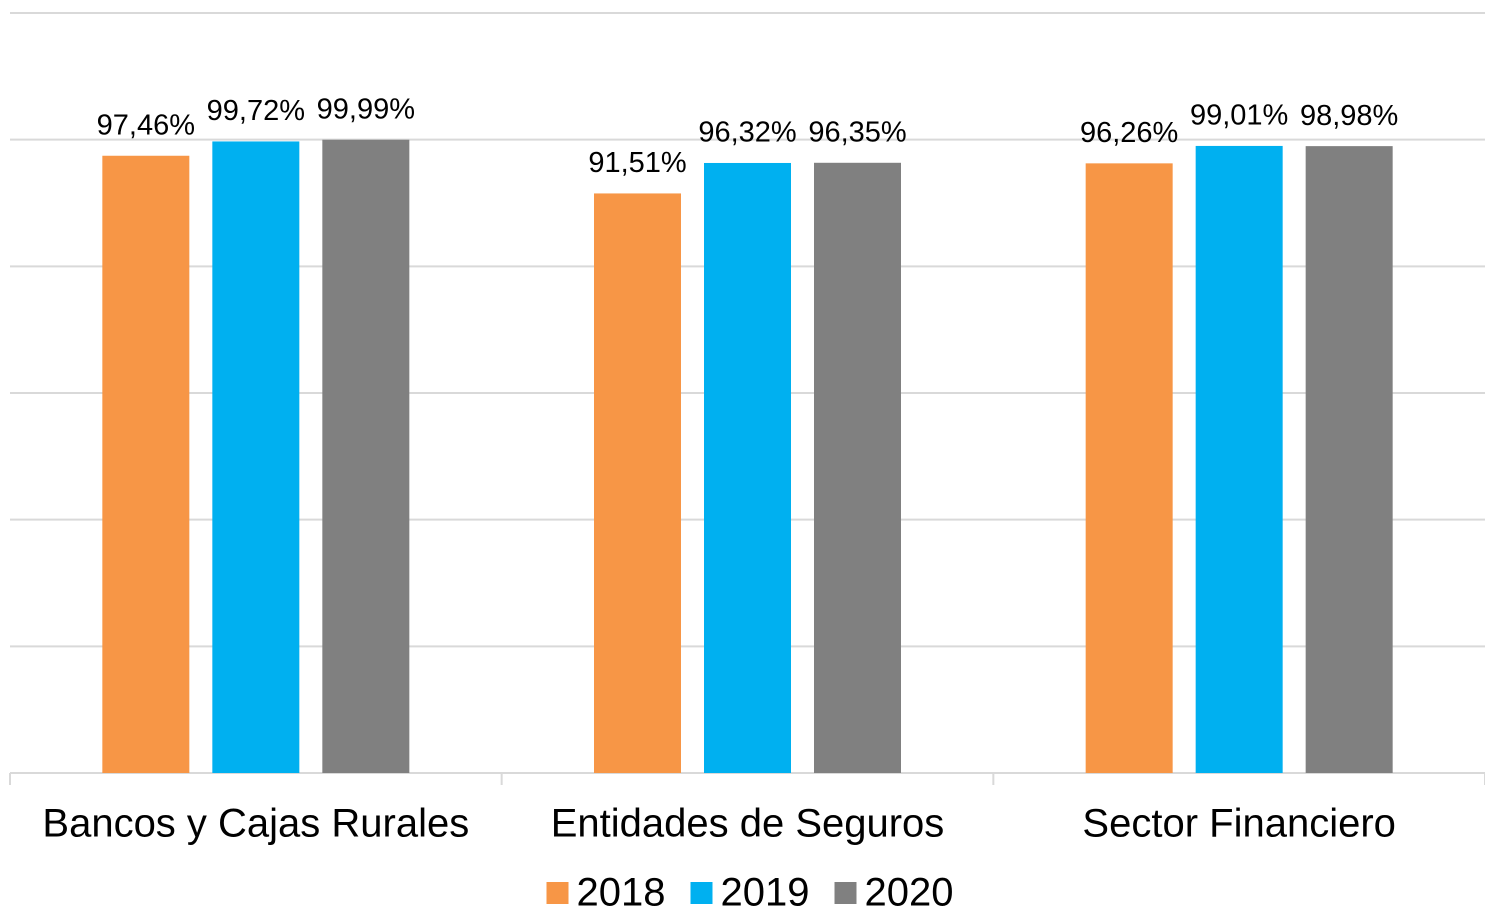 The height and width of the screenshot is (913, 1485). Describe the element at coordinates (909, 892) in the screenshot. I see `legend-label: 2020` at that location.